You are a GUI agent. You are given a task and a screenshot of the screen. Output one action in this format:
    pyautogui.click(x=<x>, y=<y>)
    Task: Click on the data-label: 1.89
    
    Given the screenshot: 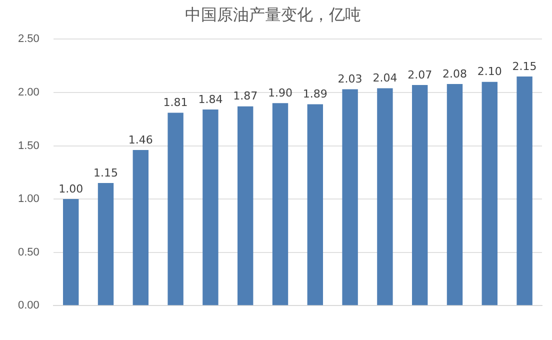 What is the action you would take?
    pyautogui.click(x=315, y=94)
    